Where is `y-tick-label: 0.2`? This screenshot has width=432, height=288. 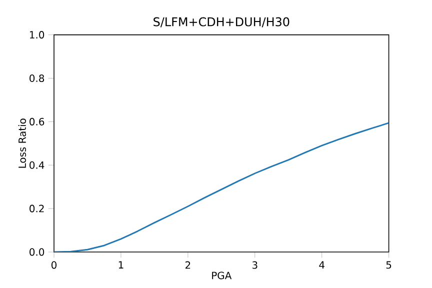 y-tick-label: 0.2 is located at coordinates (37, 208).